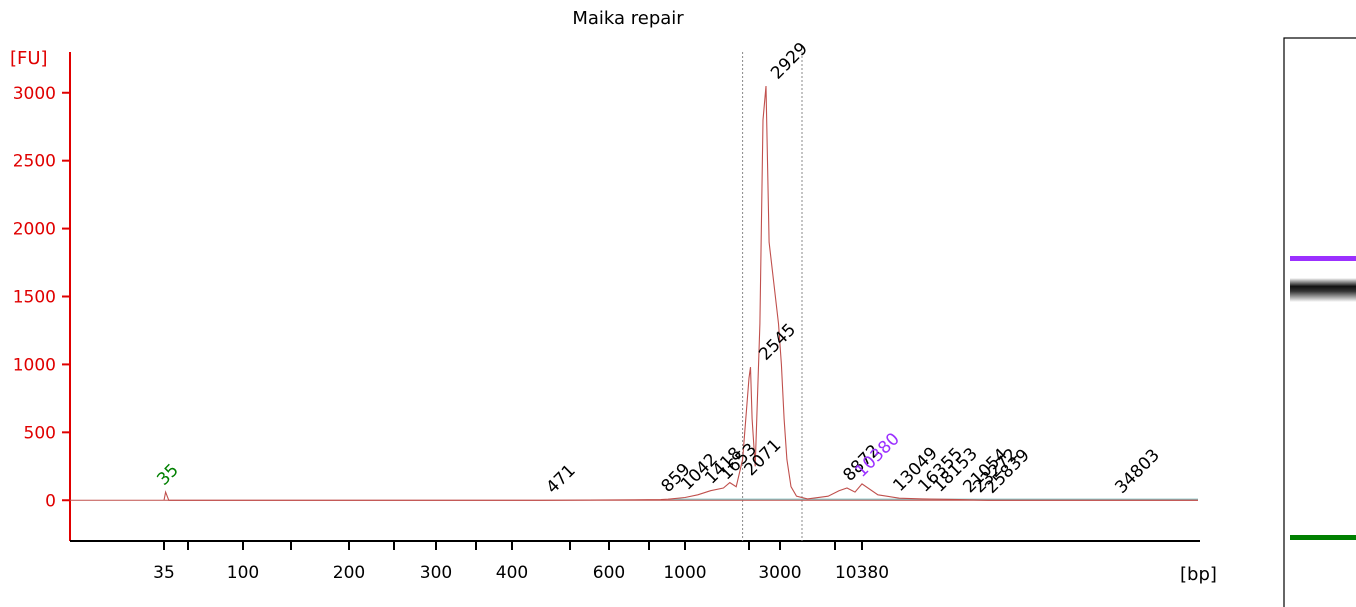 Image resolution: width=1356 pixels, height=607 pixels. Describe the element at coordinates (777, 342) in the screenshot. I see `peak-label: 2545` at that location.